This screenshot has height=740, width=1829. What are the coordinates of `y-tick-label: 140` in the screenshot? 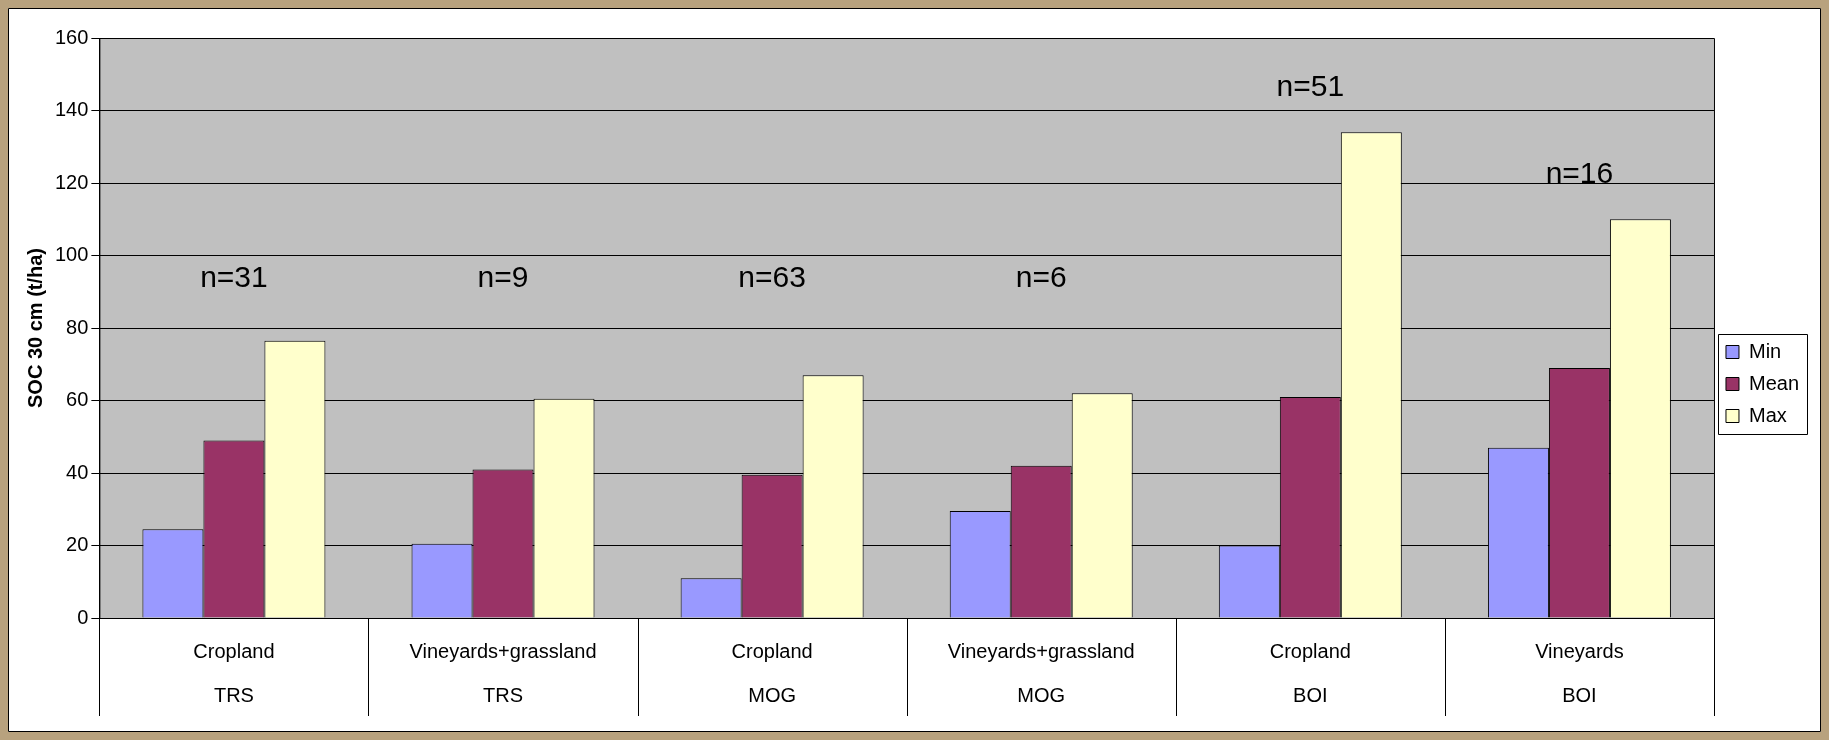 It's located at (71, 109).